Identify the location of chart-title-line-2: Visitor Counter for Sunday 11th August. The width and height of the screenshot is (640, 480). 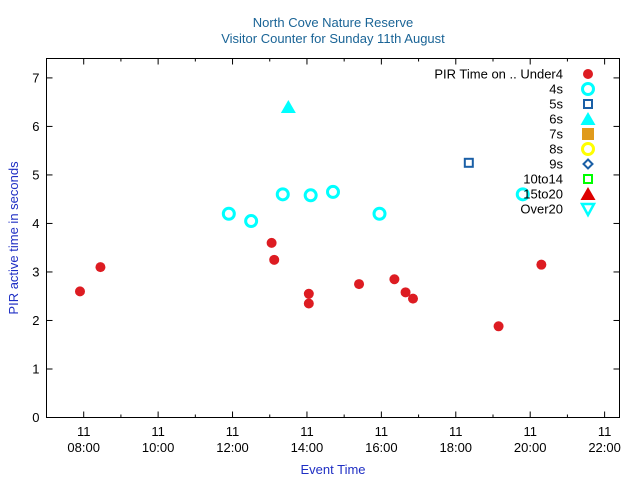
(333, 38).